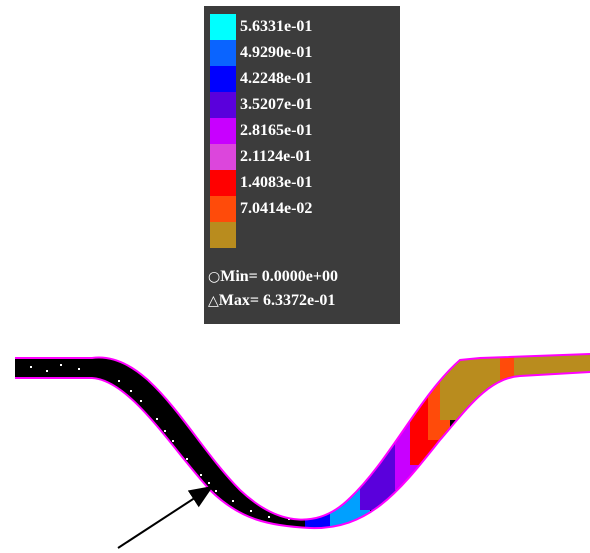 This screenshot has height=553, width=590. Describe the element at coordinates (276, 26) in the screenshot. I see `legend-label: 5.6331e-01` at that location.